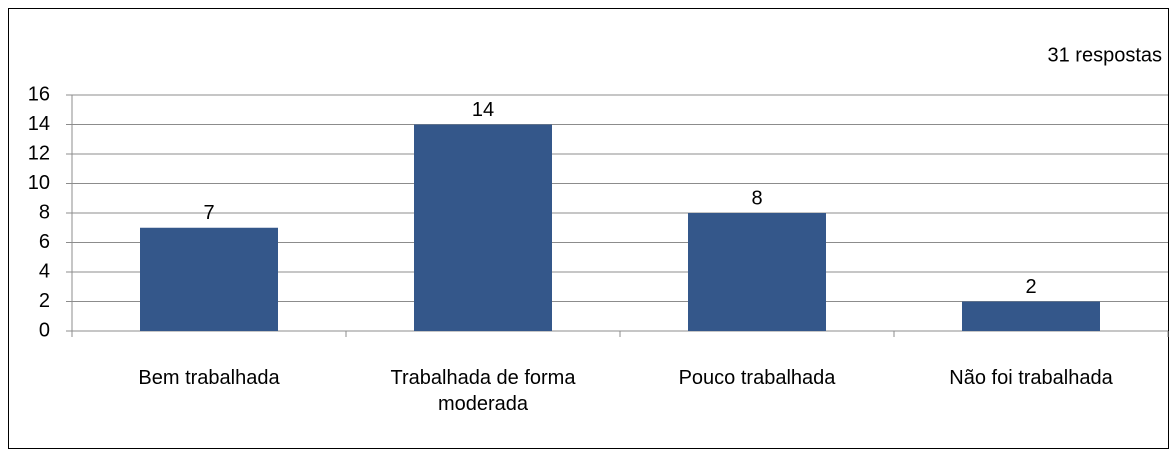  I want to click on y-tick-label: 10, so click(39, 183).